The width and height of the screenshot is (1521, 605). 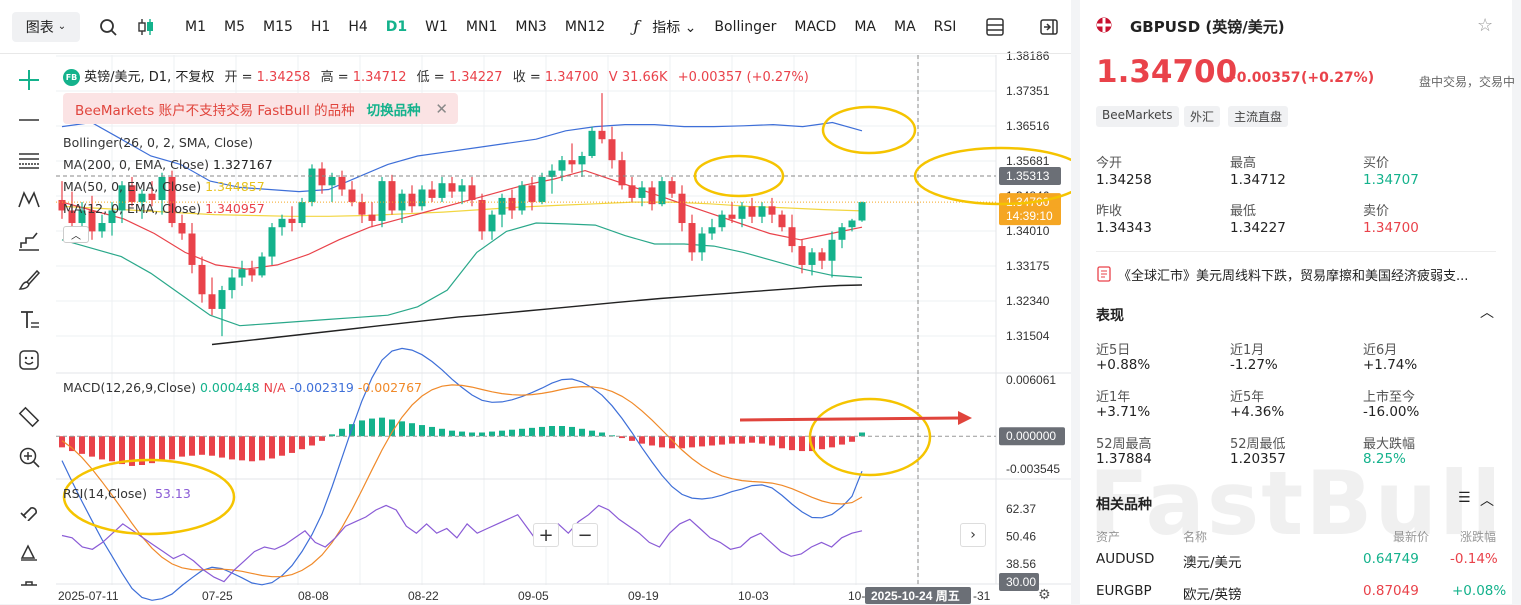 What do you see at coordinates (29, 160) in the screenshot?
I see `fib-lines-icon` at bounding box center [29, 160].